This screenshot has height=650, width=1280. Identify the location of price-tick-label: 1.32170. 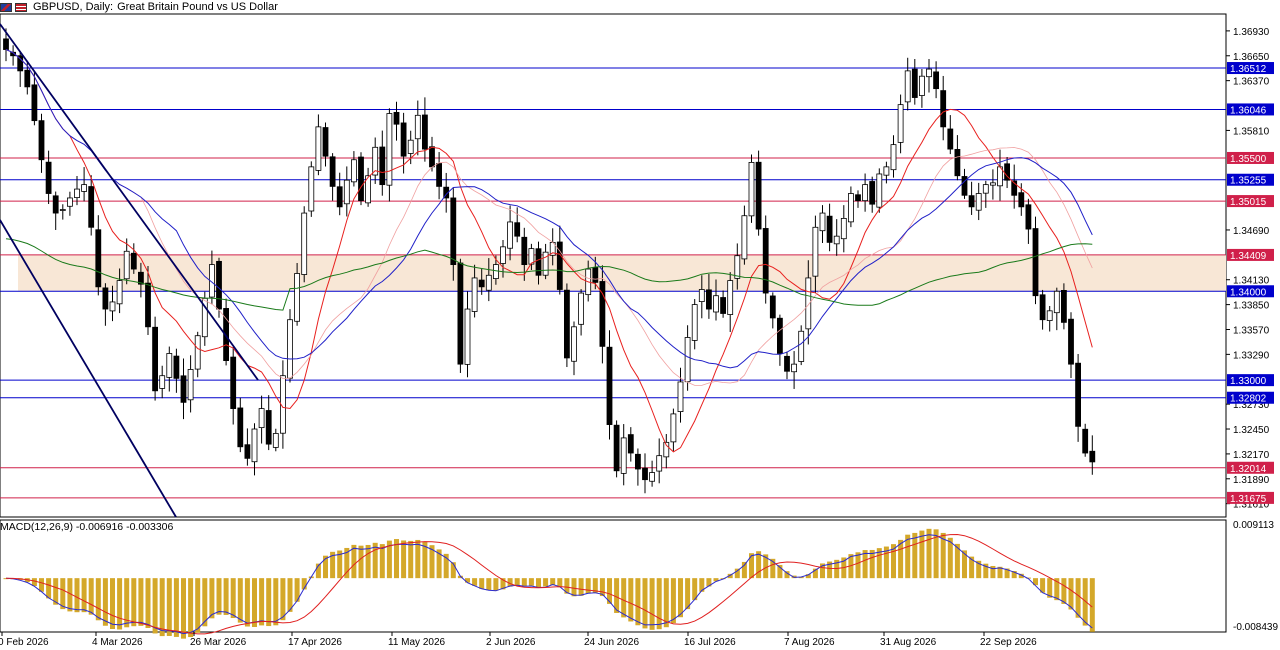
(1251, 455).